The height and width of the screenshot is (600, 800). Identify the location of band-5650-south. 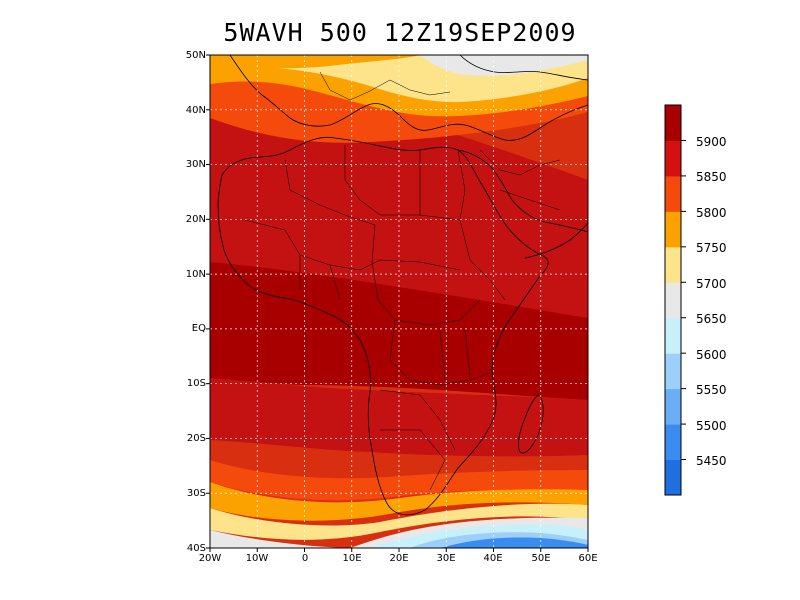
(285, 539).